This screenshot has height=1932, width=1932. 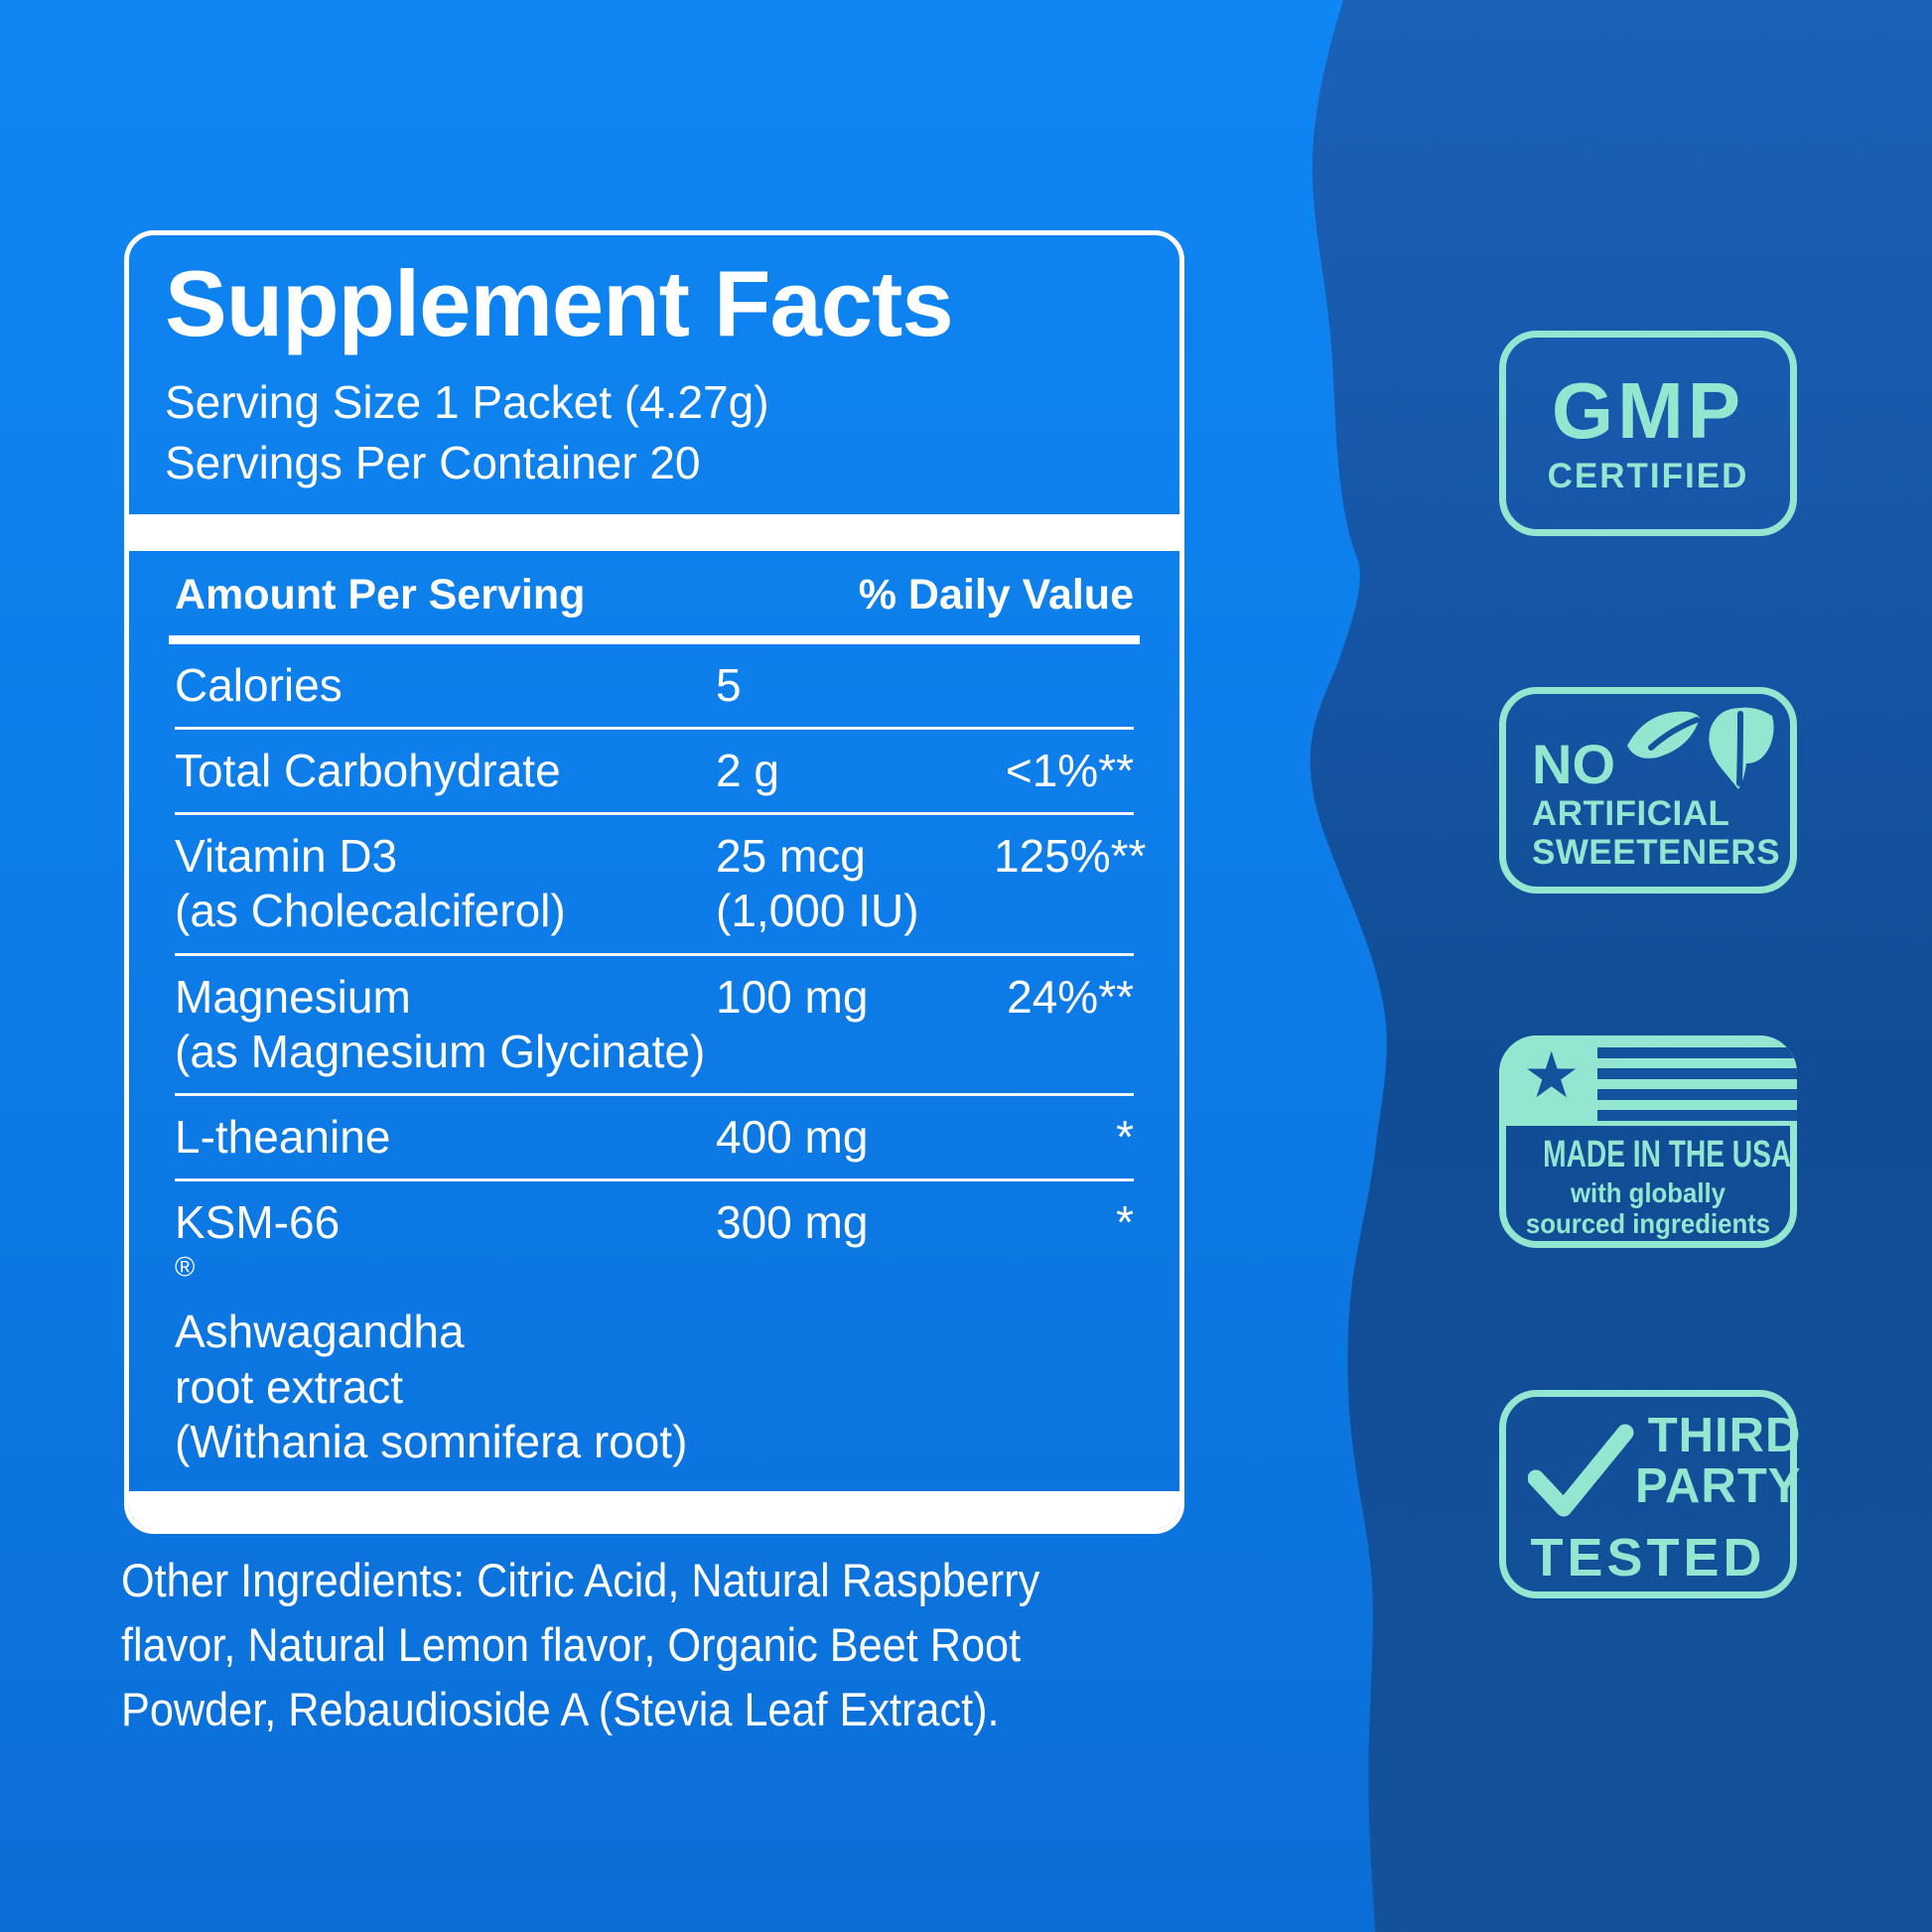 What do you see at coordinates (654, 1510) in the screenshot?
I see `divider-thick-bottom` at bounding box center [654, 1510].